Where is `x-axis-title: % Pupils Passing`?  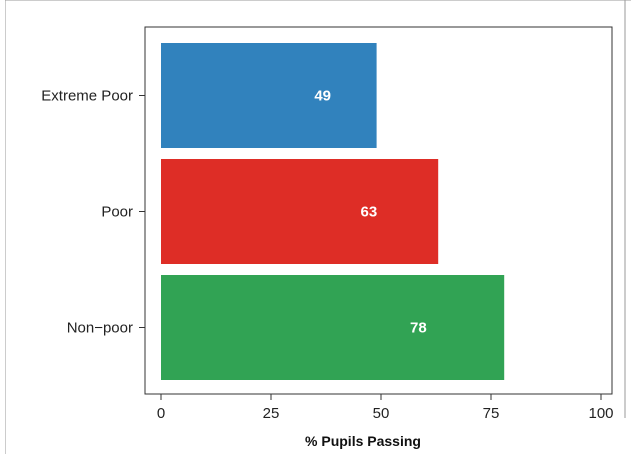 x-axis-title: % Pupils Passing is located at coordinates (363, 441).